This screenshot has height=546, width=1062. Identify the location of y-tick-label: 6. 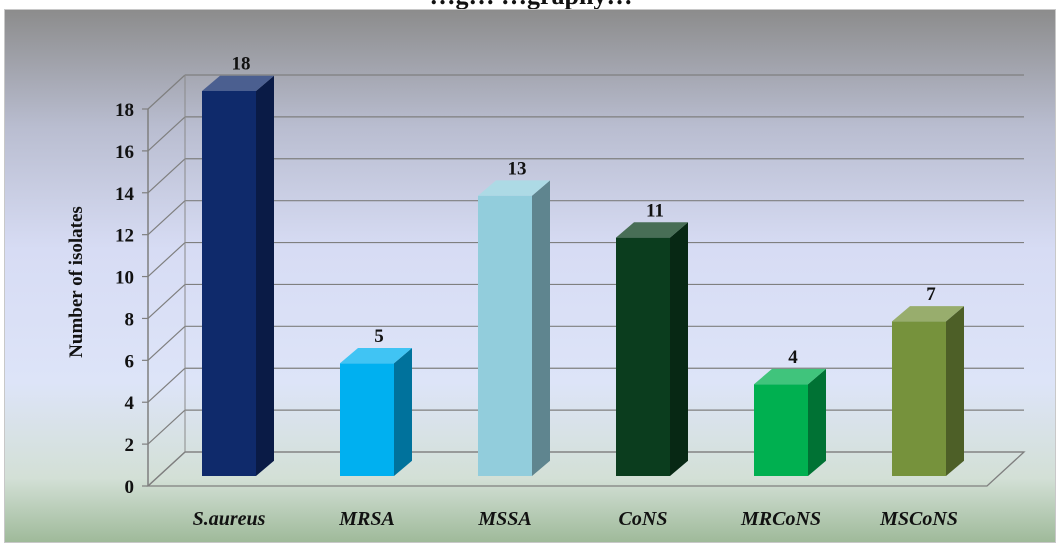
(130, 361).